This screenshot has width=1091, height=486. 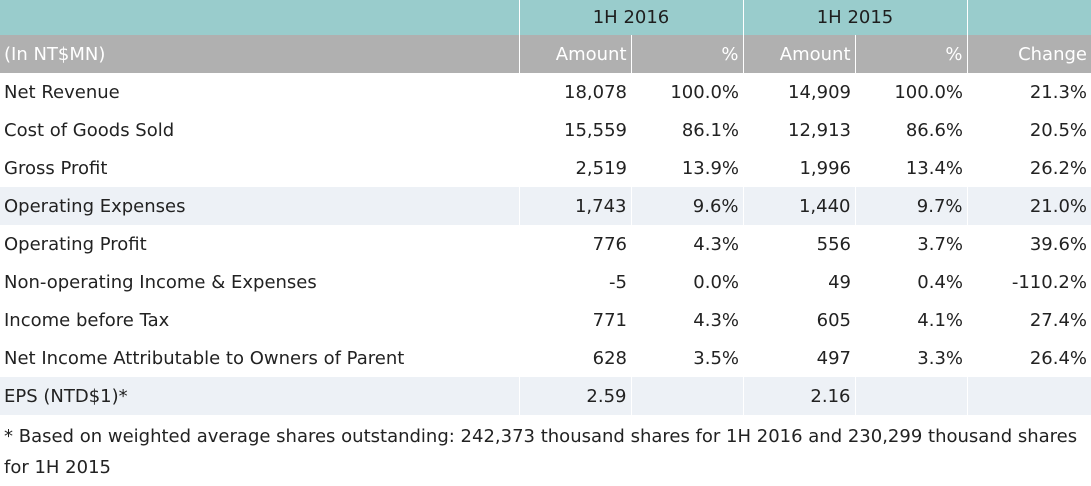 What do you see at coordinates (160, 282) in the screenshot?
I see `row-label: Non-operating Income & Expenses` at bounding box center [160, 282].